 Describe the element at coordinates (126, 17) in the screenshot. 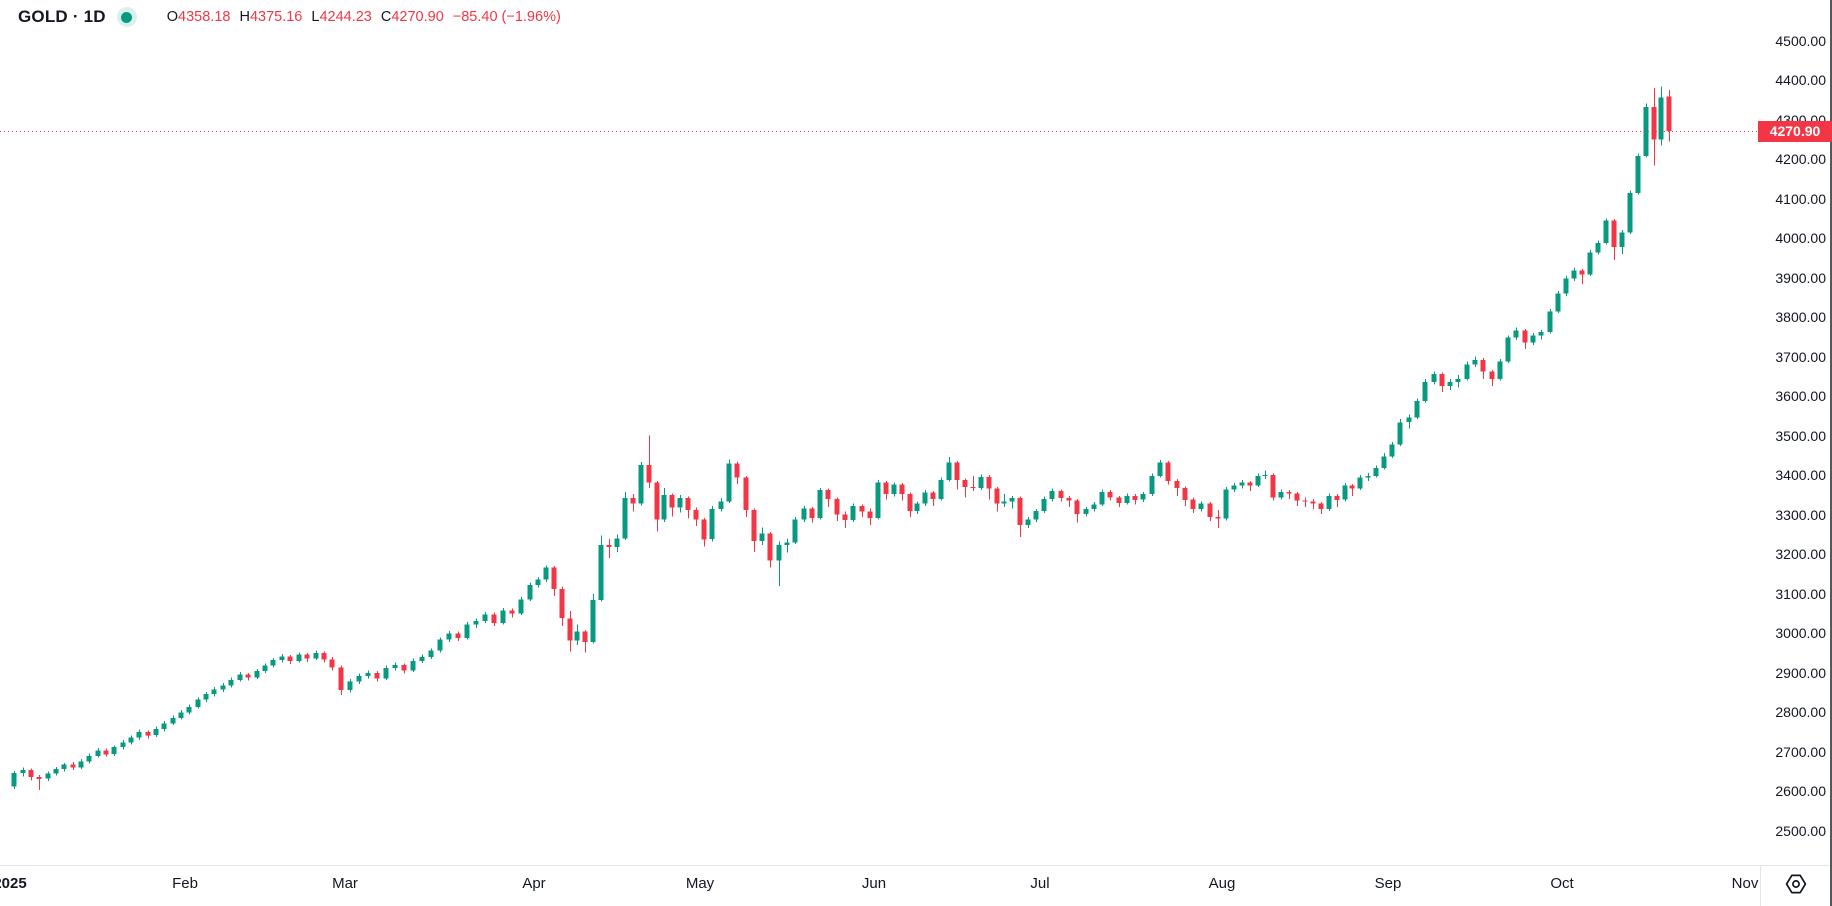

I see `market-status-icon` at that location.